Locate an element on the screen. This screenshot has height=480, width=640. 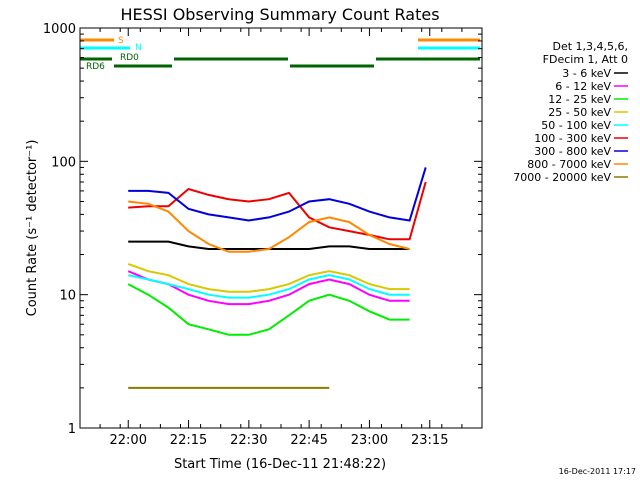
x-tick-label-5: 23:15 is located at coordinates (429, 440).